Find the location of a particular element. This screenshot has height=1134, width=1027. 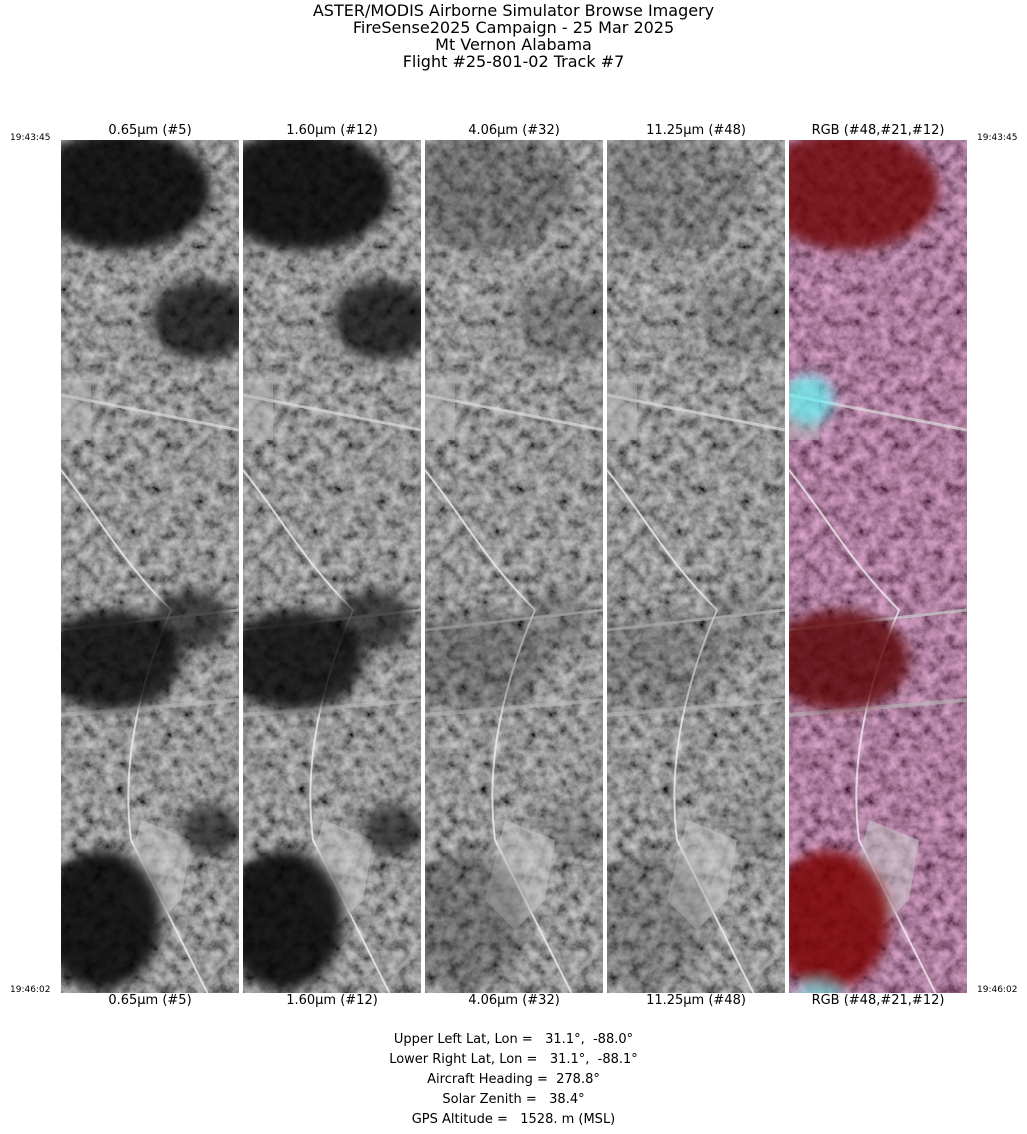

title-line: FireSense2025 Campaign - 25 Mar 2025 is located at coordinates (513, 27).